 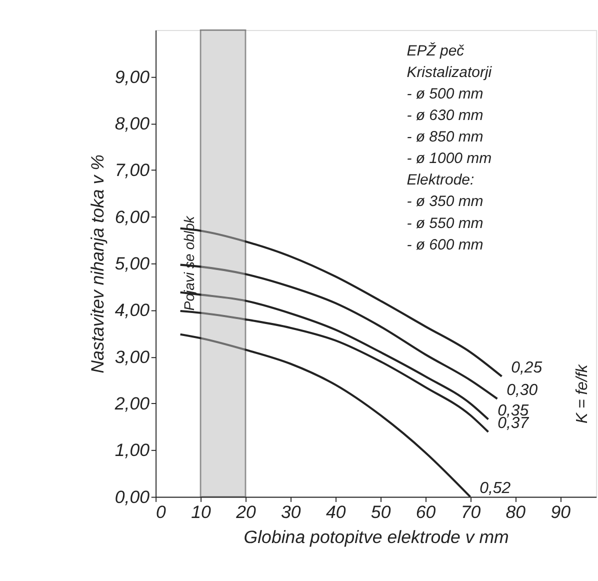 What do you see at coordinates (582, 394) in the screenshot?
I see `annotation: K = fe/fk` at bounding box center [582, 394].